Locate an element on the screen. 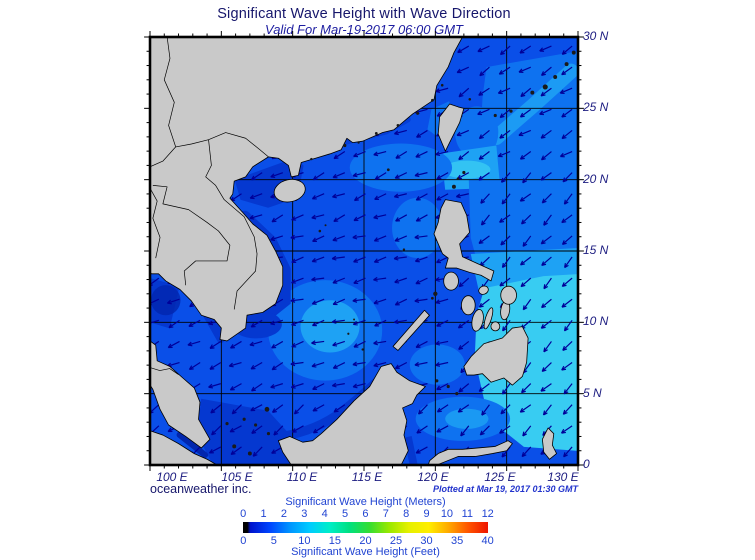 This screenshot has width=755, height=560. meters-tick-label: 6 is located at coordinates (365, 514).